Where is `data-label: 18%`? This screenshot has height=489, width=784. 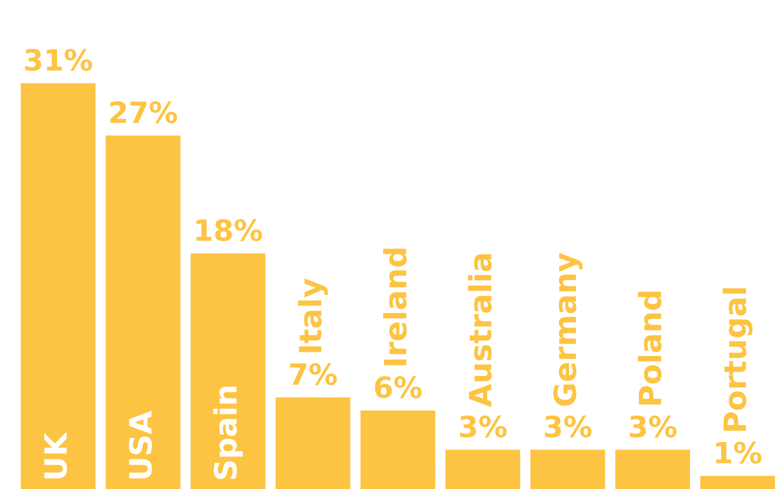
data-label: 18% is located at coordinates (229, 230).